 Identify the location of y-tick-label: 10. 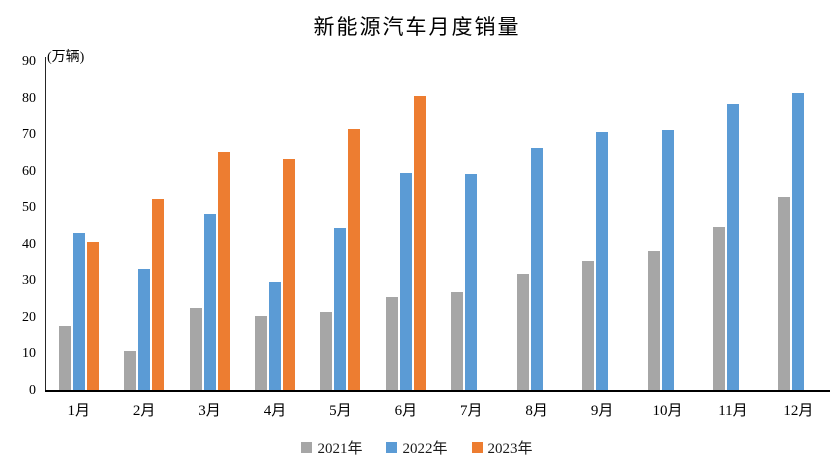
(29, 354).